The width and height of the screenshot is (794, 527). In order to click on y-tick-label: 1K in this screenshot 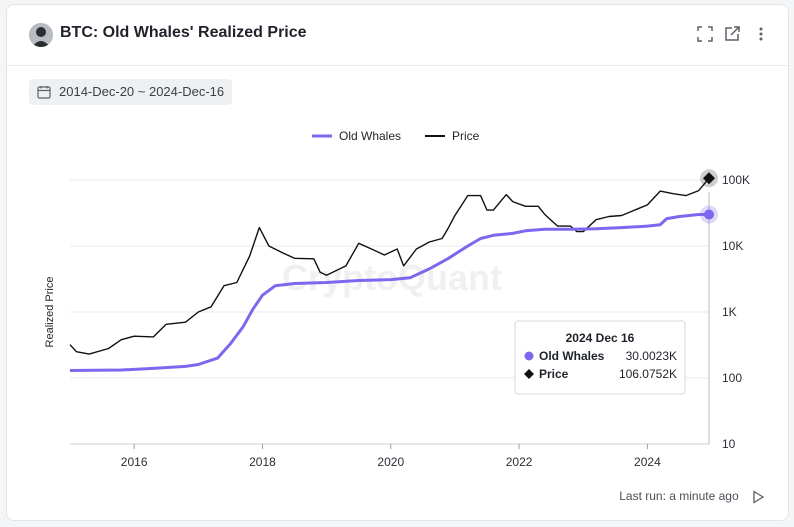, I will do `click(729, 312)`.